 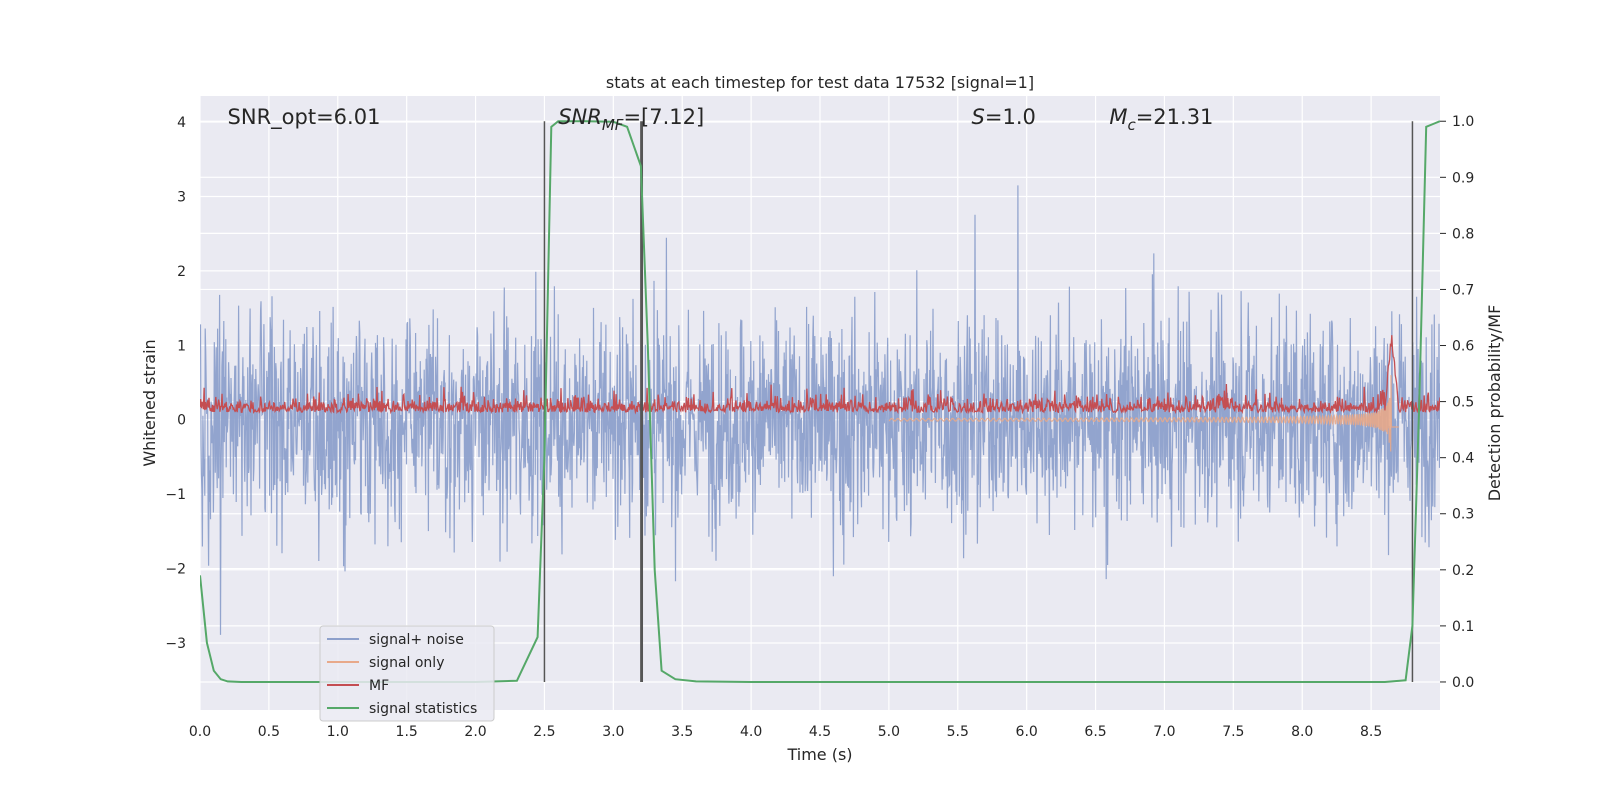 What do you see at coordinates (682, 732) in the screenshot?
I see `x-tick-label: 3.5` at bounding box center [682, 732].